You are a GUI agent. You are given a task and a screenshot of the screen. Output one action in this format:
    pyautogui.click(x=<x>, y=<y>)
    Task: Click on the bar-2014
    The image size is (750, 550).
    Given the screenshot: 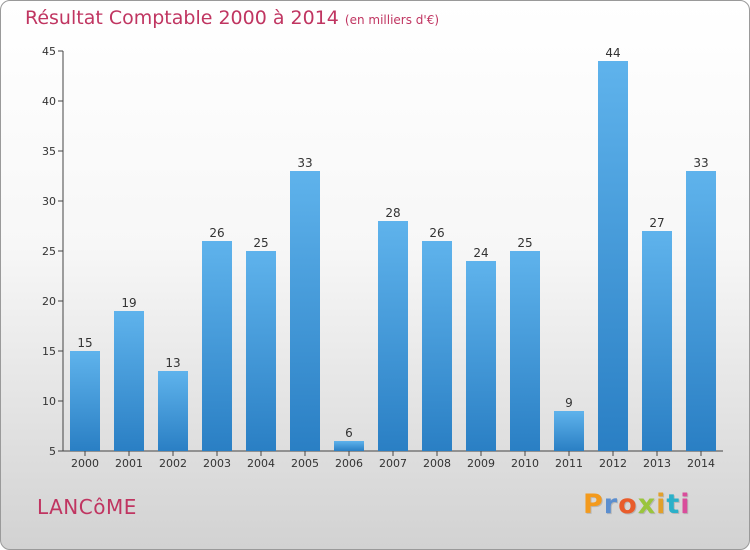 What is the action you would take?
    pyautogui.click(x=701, y=311)
    